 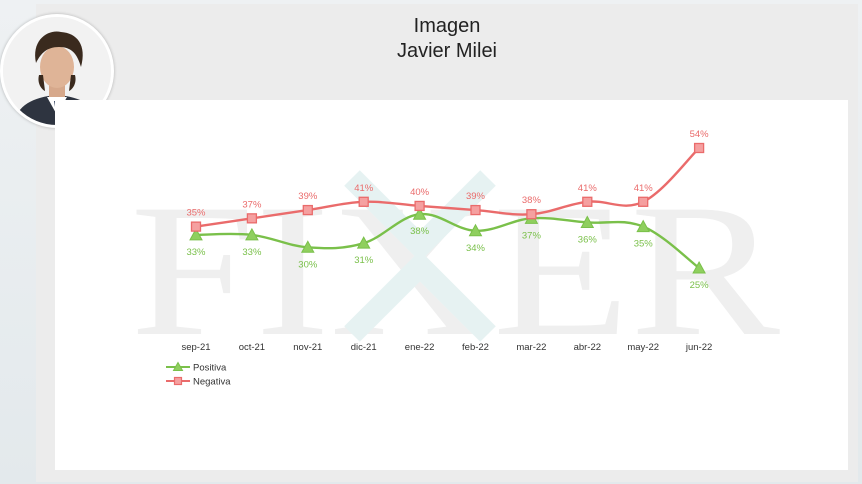 What do you see at coordinates (307, 347) in the screenshot?
I see `x-tick-label: nov-21` at bounding box center [307, 347].